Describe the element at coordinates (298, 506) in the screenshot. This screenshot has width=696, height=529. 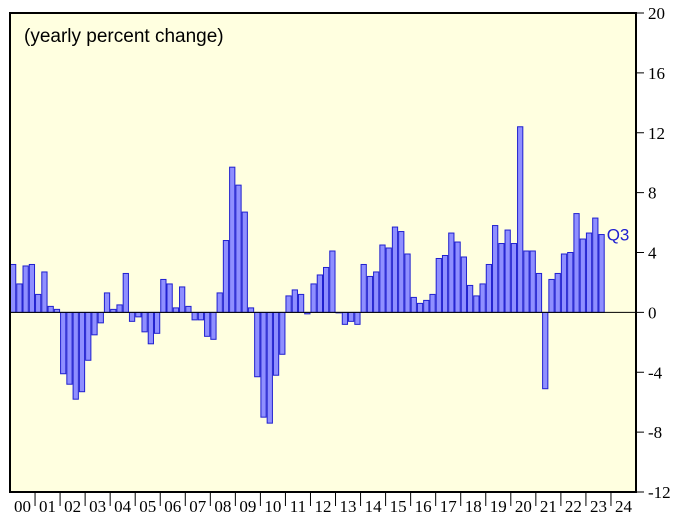
I see `x-tick-label: 11` at that location.